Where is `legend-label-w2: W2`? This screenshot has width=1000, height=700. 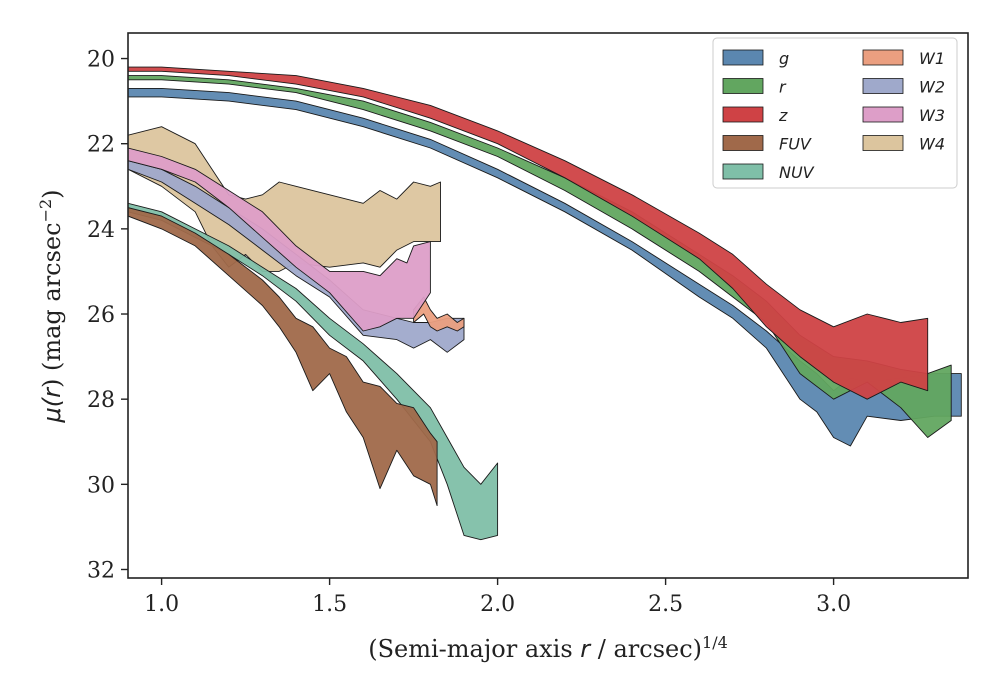 legend-label-w2: W2 is located at coordinates (932, 87).